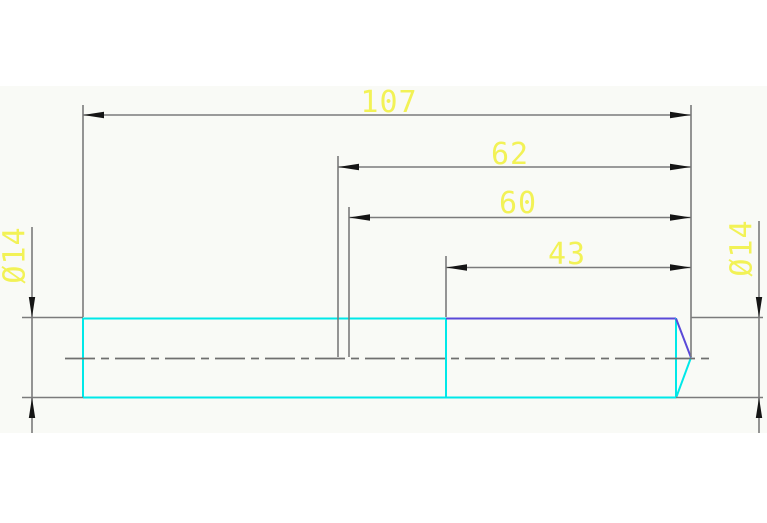 This screenshot has width=767, height=523. What do you see at coordinates (41, 329) in the screenshot?
I see `dimension-dia14-left: Ø14` at bounding box center [41, 329].